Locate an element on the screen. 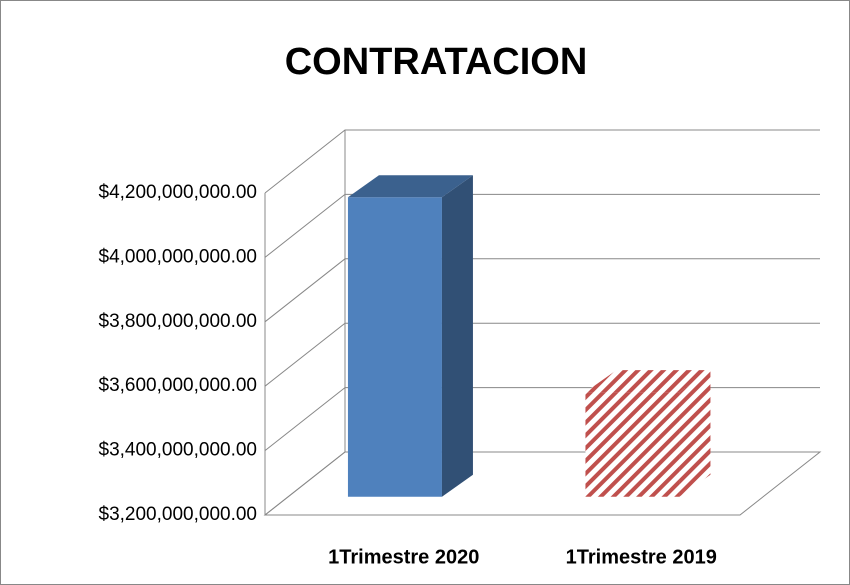 This screenshot has height=585, width=850. y-tick-label: $3,600,000,000.00 is located at coordinates (178, 385).